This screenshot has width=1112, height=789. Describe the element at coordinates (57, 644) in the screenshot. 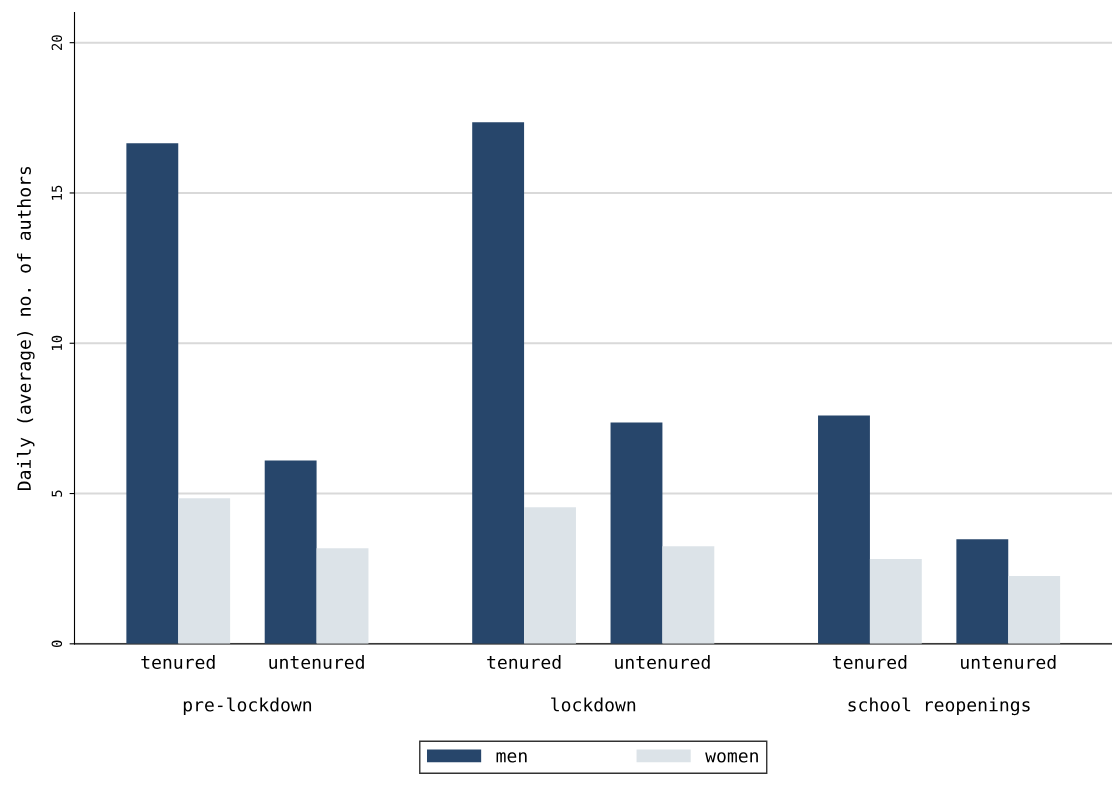

I see `y-tick-label: 0` at that location.